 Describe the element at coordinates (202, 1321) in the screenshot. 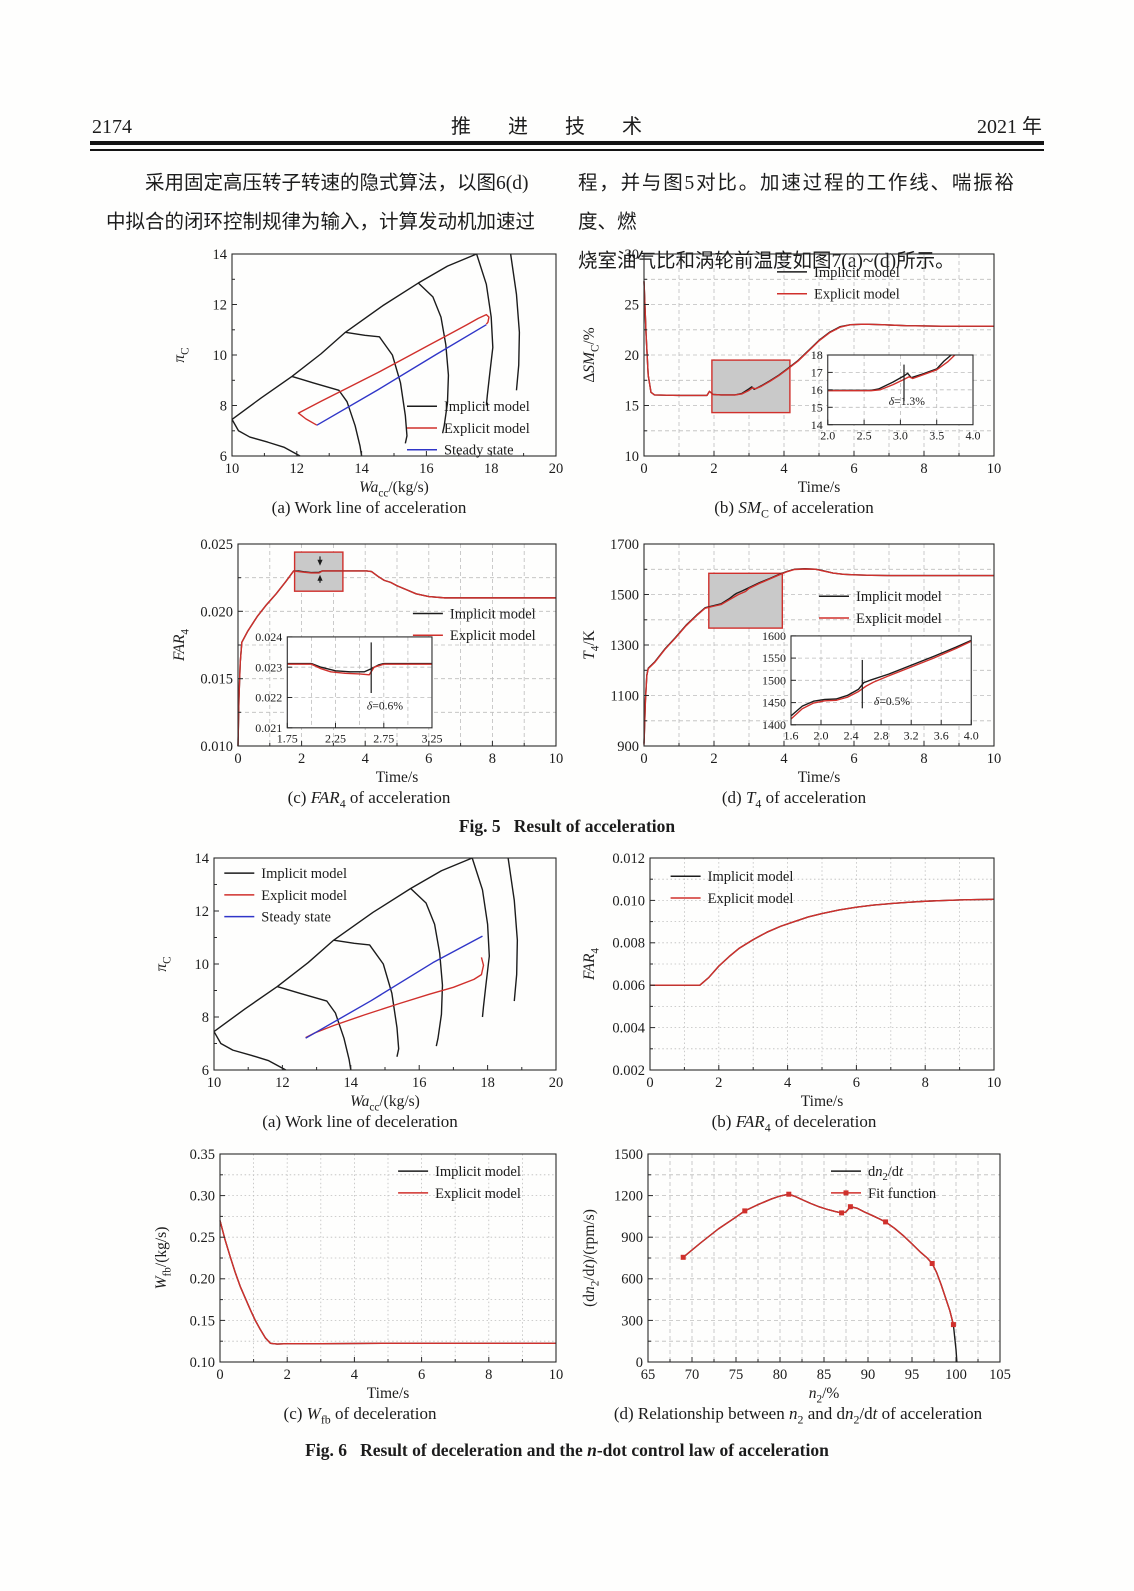

I see `svg-text: 0.15` at that location.